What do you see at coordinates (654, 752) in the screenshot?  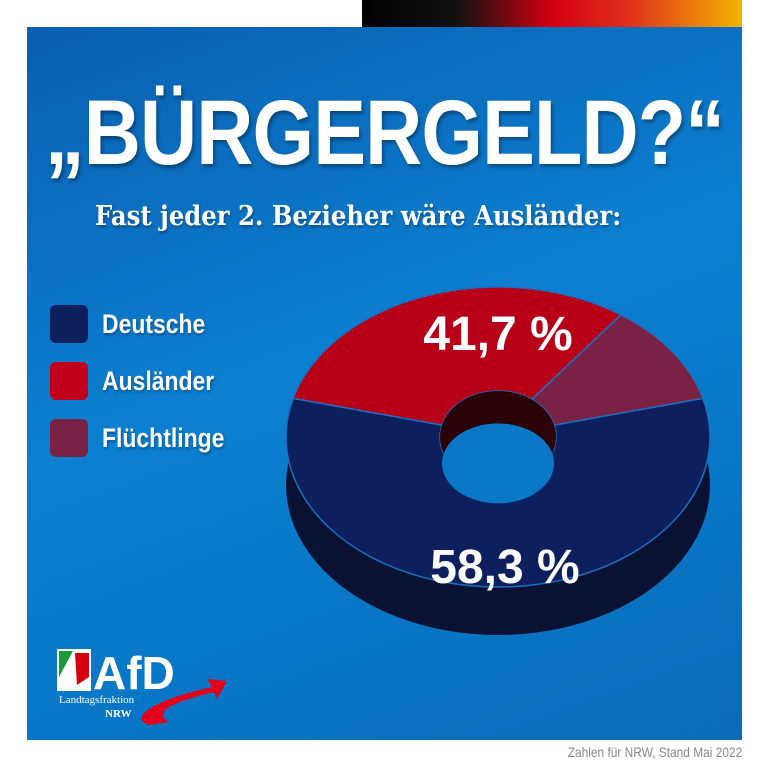 I see `source-note: Zahlen für NRW, Stand Mai 2022` at bounding box center [654, 752].